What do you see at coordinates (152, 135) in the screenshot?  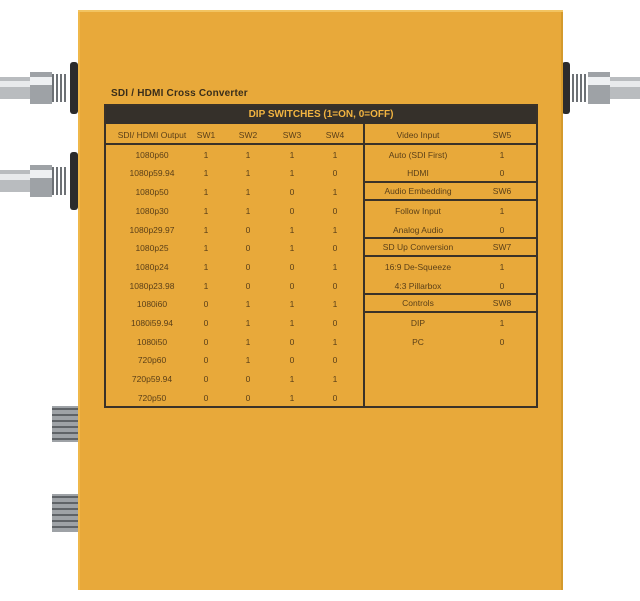 I see `column-header-output-format: SDI/ HDMI Output` at bounding box center [152, 135].